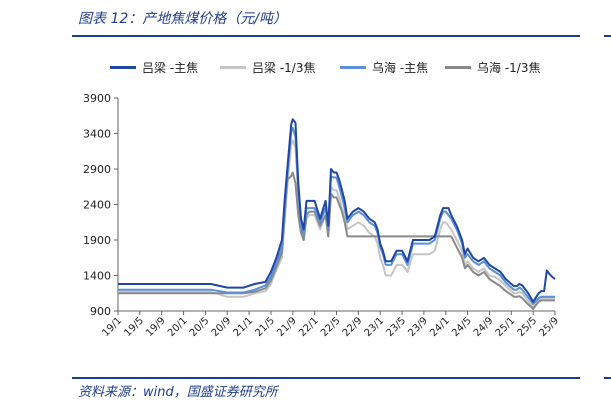 The width and height of the screenshot is (611, 410). Describe the element at coordinates (375, 327) in the screenshot. I see `x-tick-label: 23/1` at that location.